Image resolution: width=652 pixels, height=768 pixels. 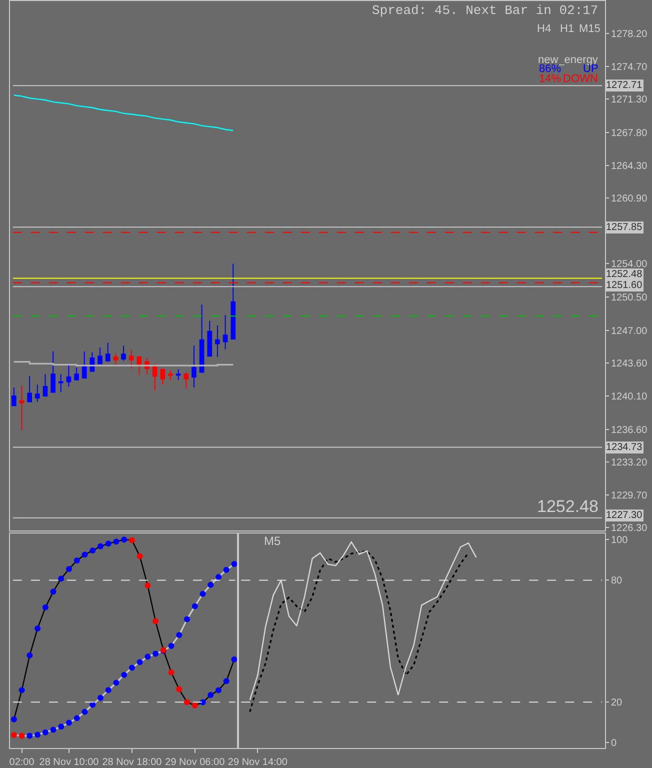 I want to click on ref-line-label: 1252.48, so click(x=624, y=274).